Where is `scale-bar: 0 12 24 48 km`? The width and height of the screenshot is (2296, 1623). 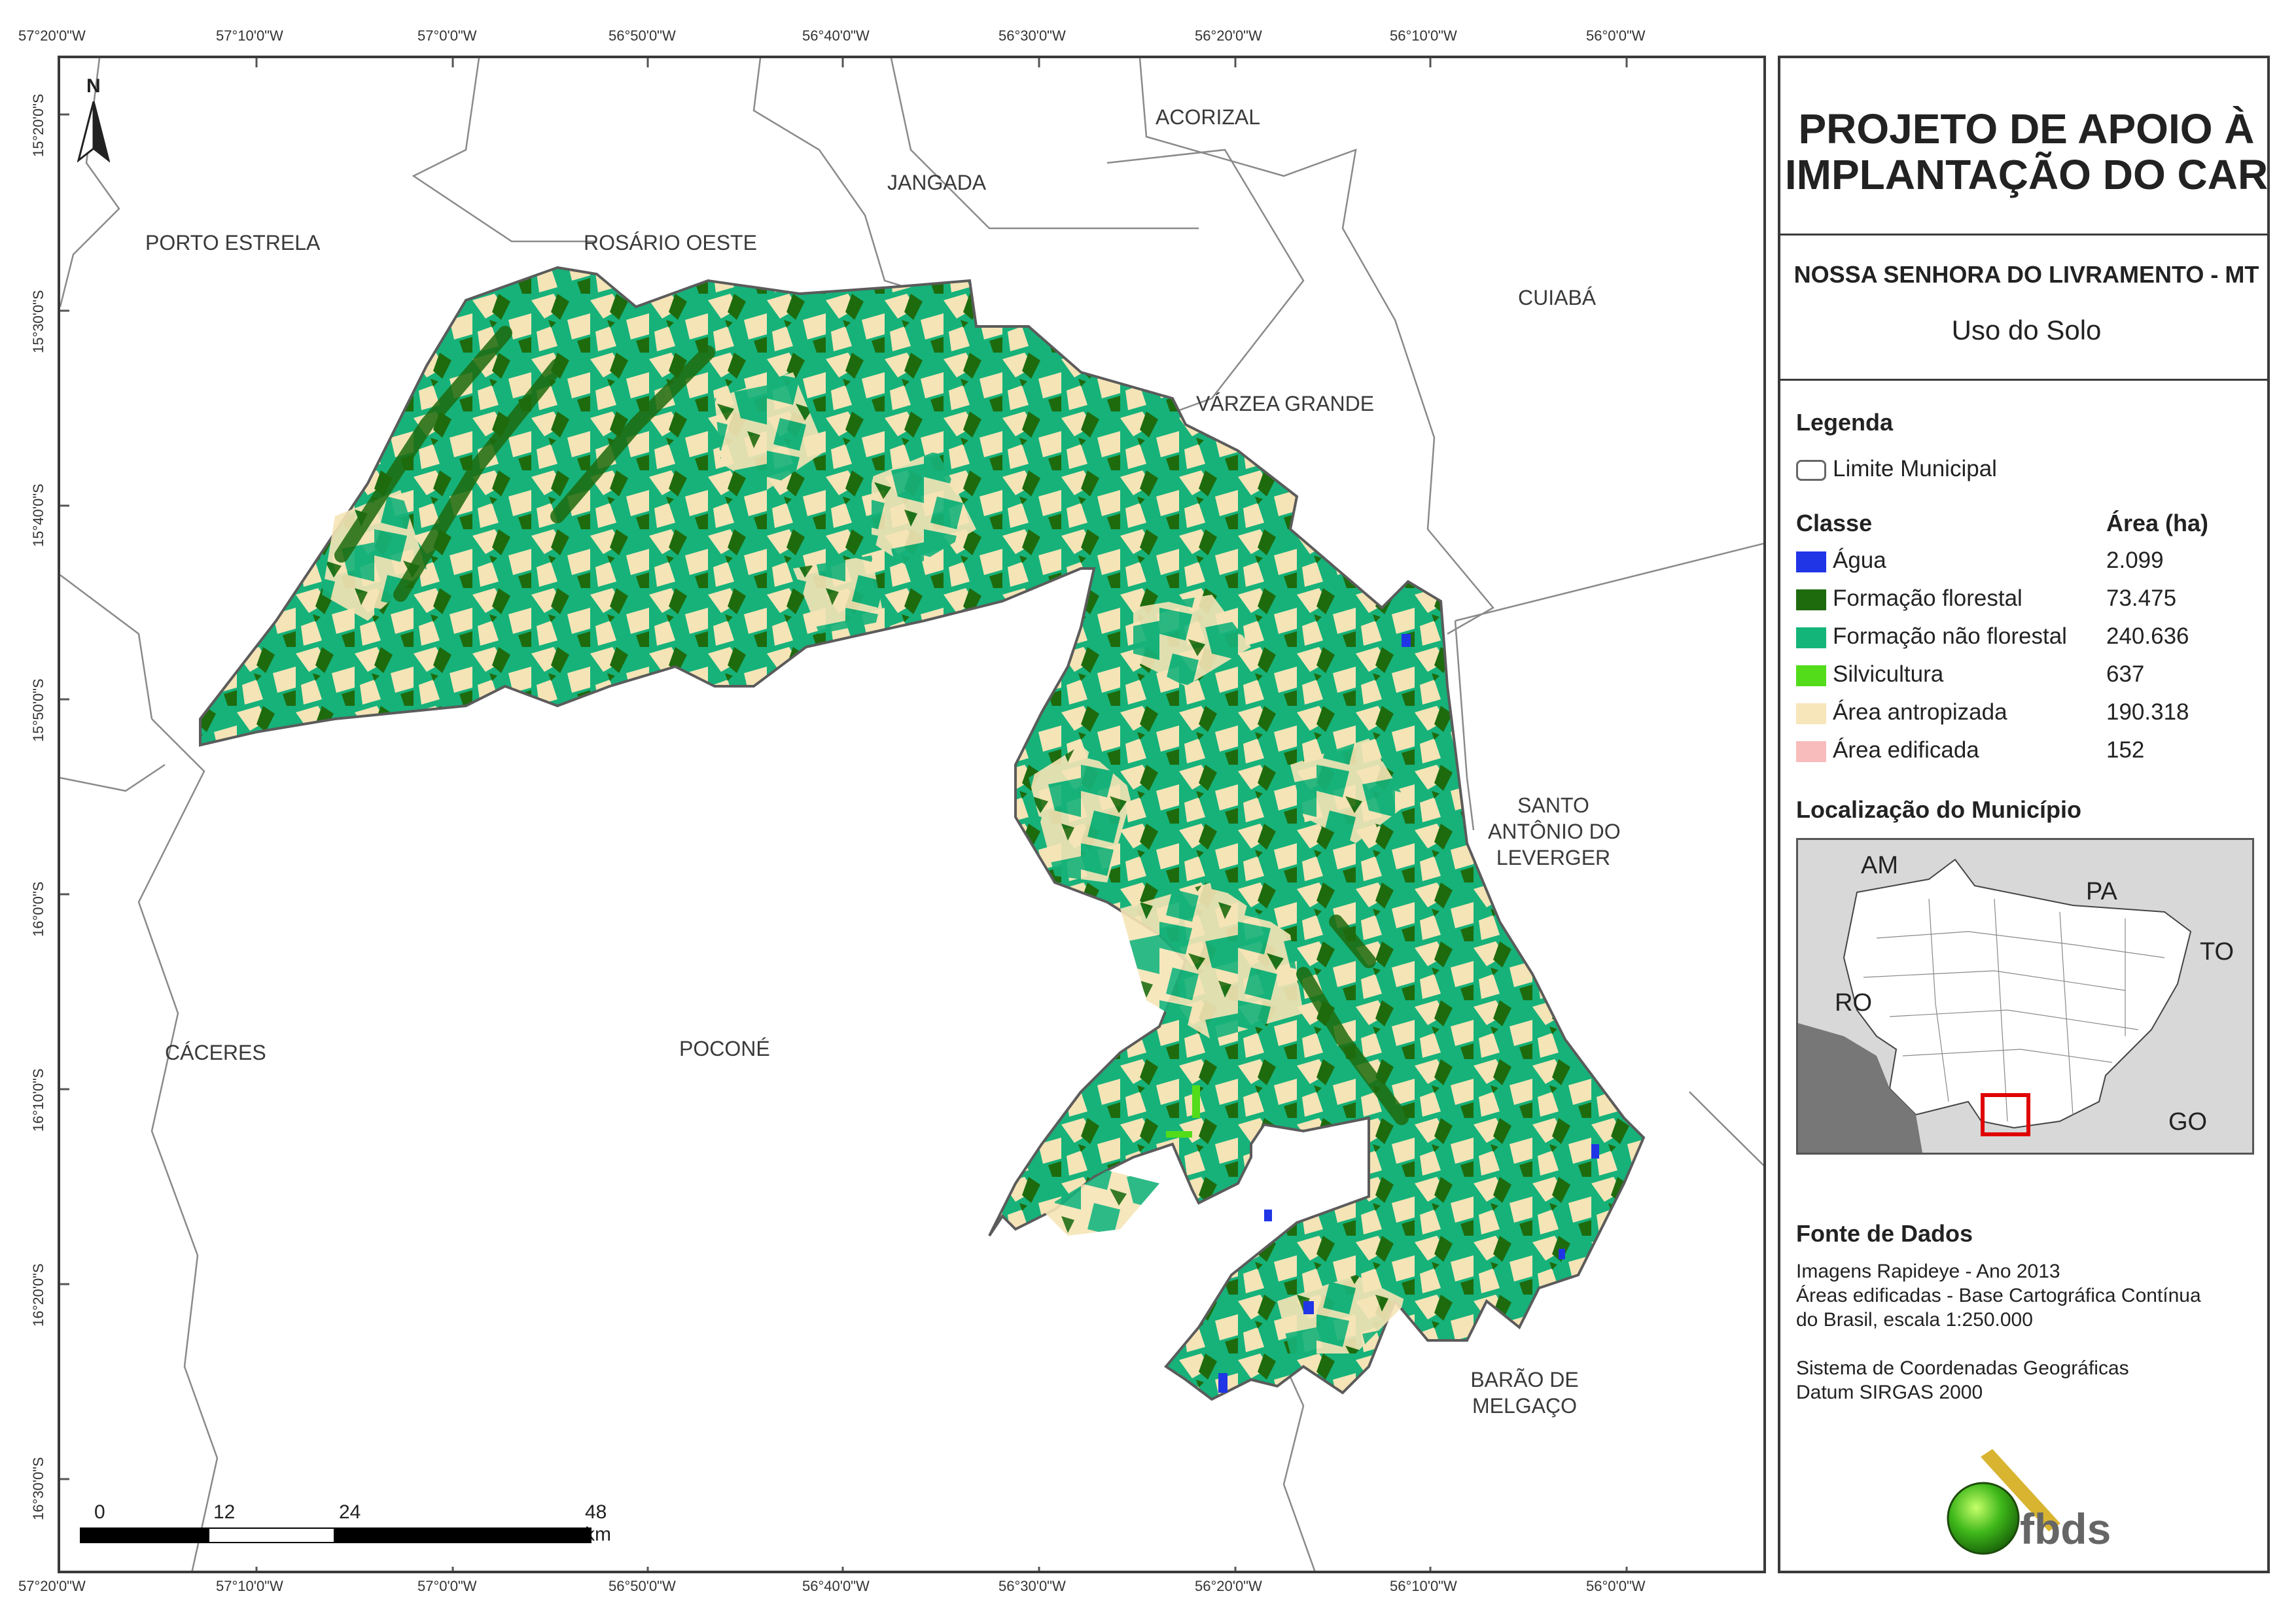 scale-bar: 0 12 24 48 km is located at coordinates (348, 1524).